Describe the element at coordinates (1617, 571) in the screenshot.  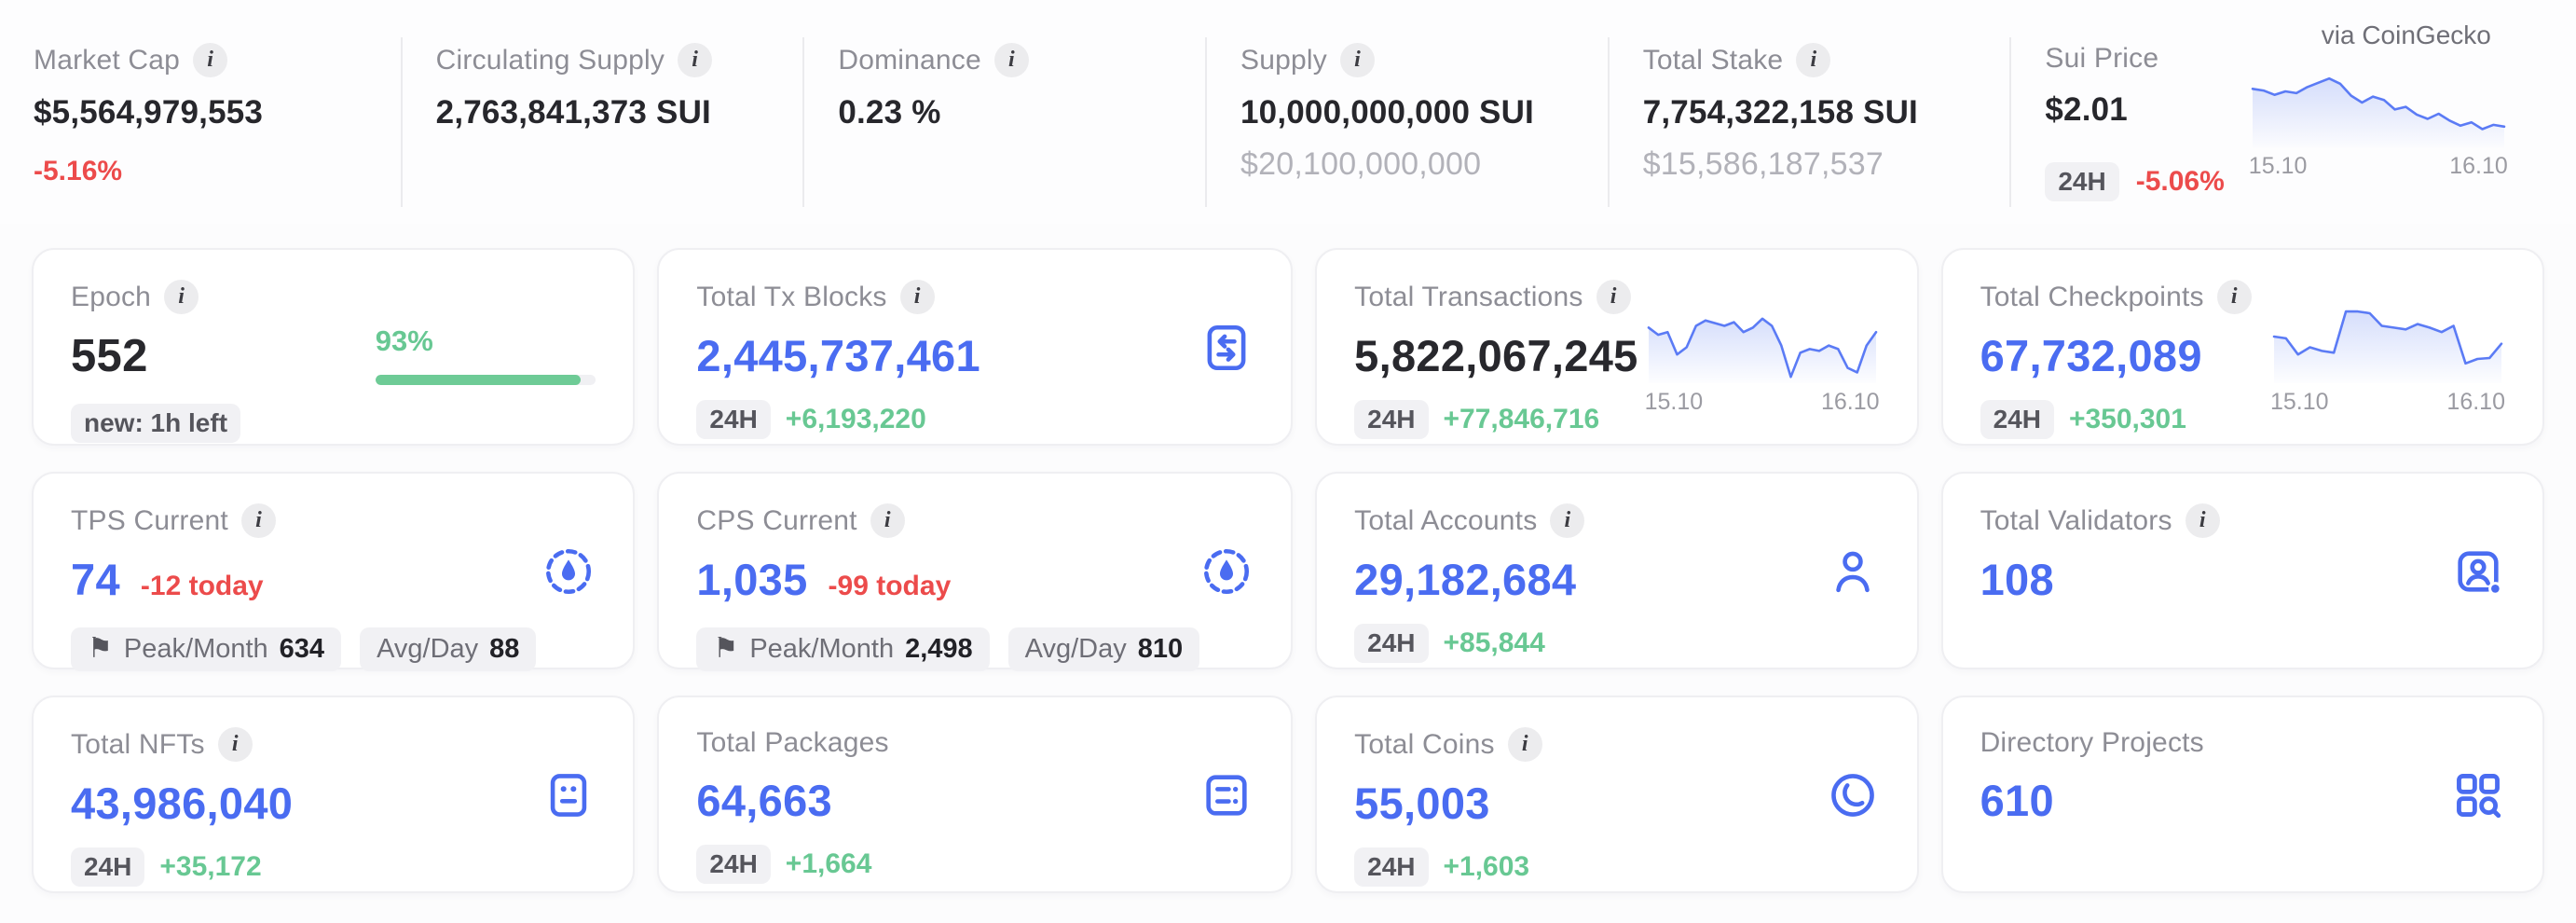
I see `card-total-accounts: Total Accounts i 29,182,684 24H +85,844` at that location.